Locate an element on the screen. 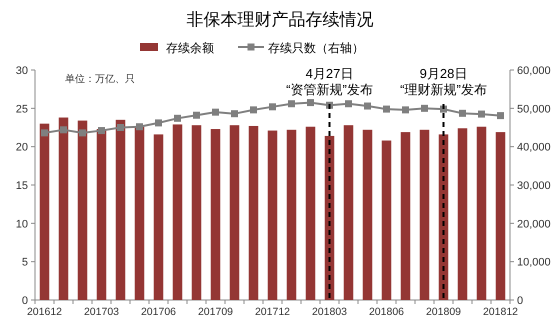 Image resolution: width=560 pixels, height=322 pixels. x-tick-label: 201703 is located at coordinates (102, 312).